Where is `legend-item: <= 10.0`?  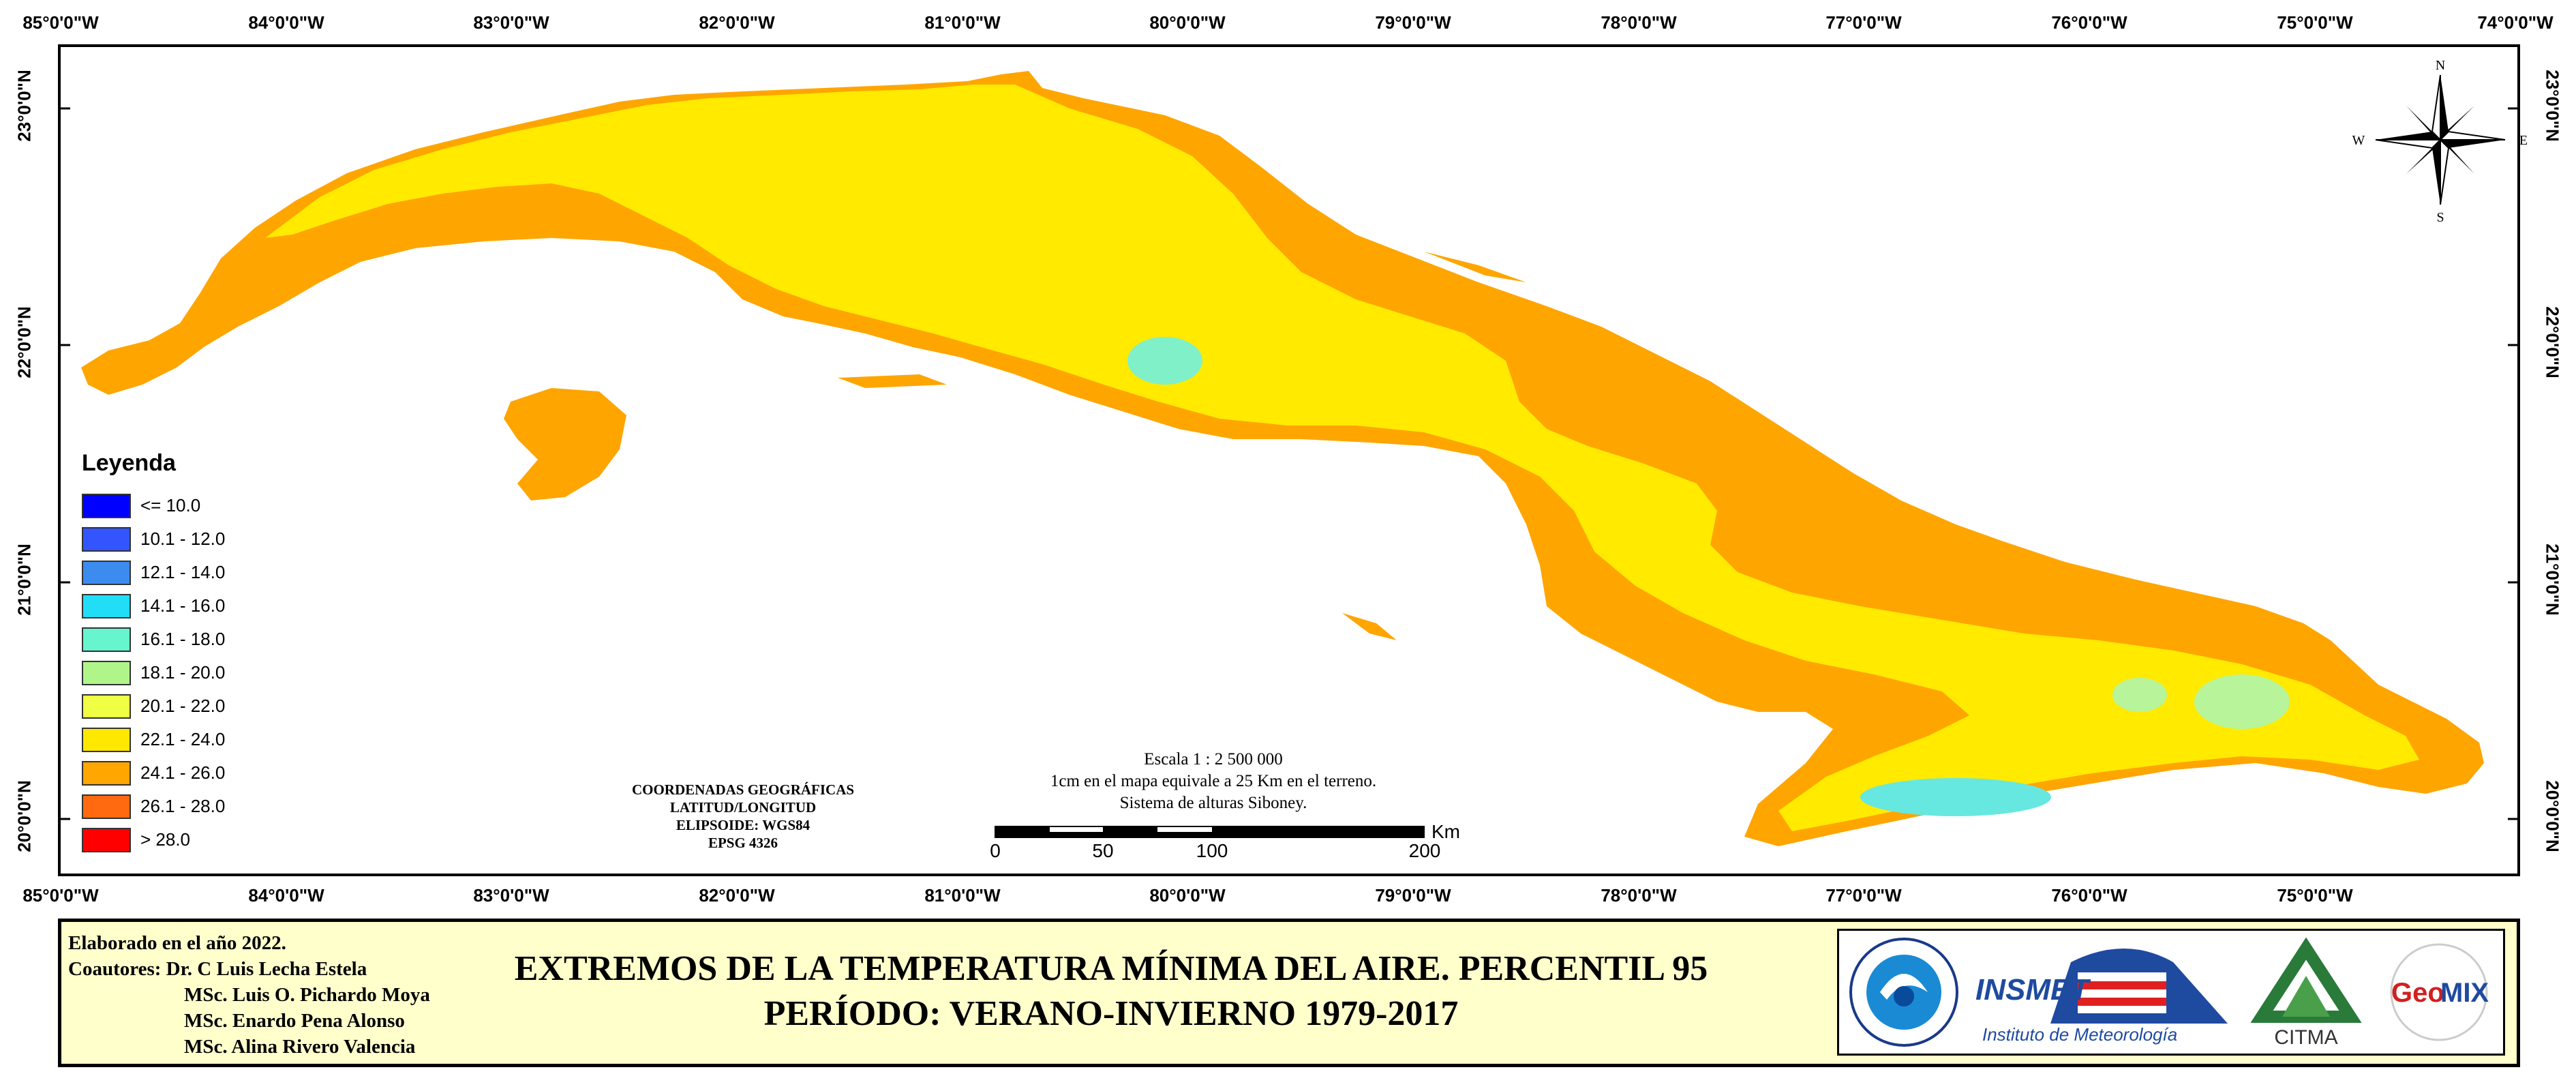 legend-item: <= 10.0 is located at coordinates (154, 505).